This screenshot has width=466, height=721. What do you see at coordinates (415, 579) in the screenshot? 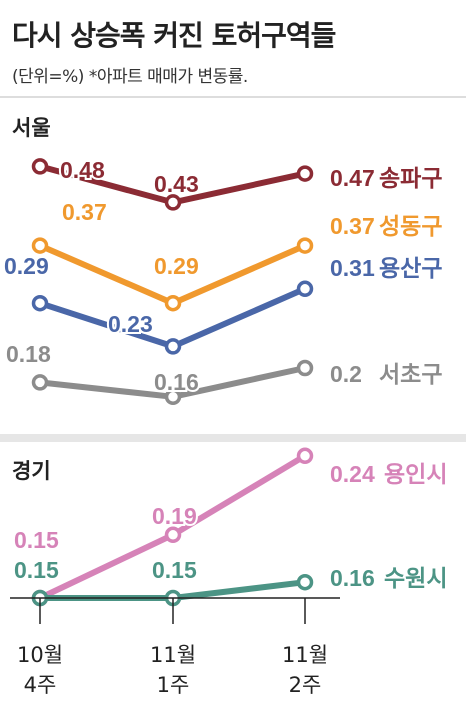
I see `series-name-label: 수원시` at bounding box center [415, 579].